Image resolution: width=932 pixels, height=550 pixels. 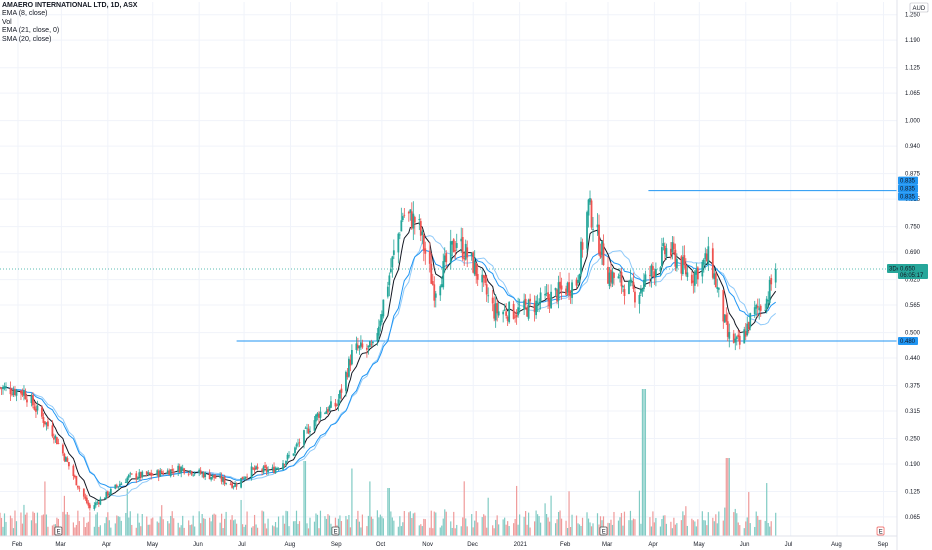 What do you see at coordinates (31, 31) in the screenshot?
I see `indicator-ema21: EMA (21, close, 0)` at bounding box center [31, 31].